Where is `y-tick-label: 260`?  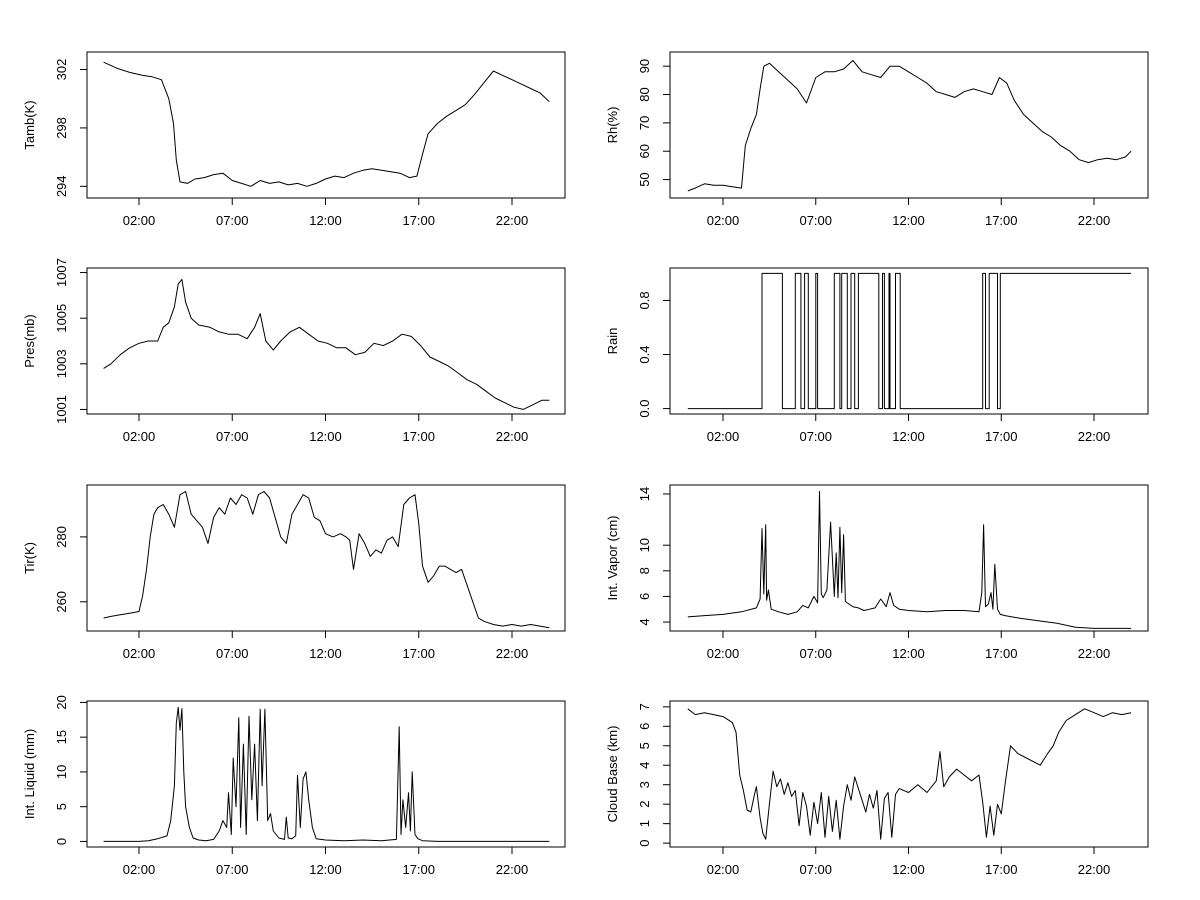
y-tick-label: 260 is located at coordinates (61, 602).